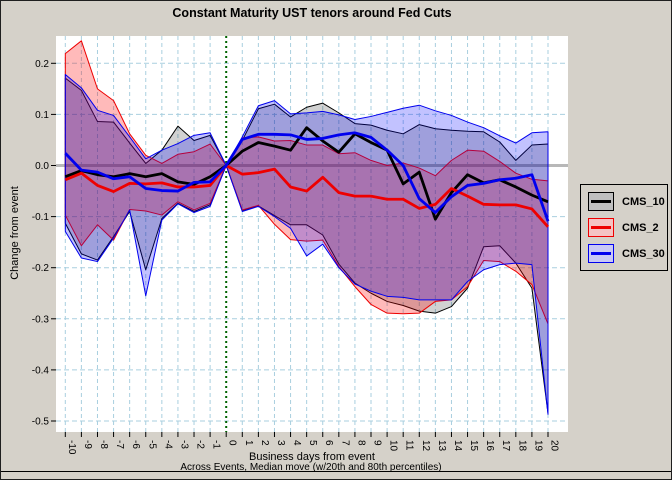  What do you see at coordinates (42, 115) in the screenshot?
I see `svg-text: 0.1` at bounding box center [42, 115].